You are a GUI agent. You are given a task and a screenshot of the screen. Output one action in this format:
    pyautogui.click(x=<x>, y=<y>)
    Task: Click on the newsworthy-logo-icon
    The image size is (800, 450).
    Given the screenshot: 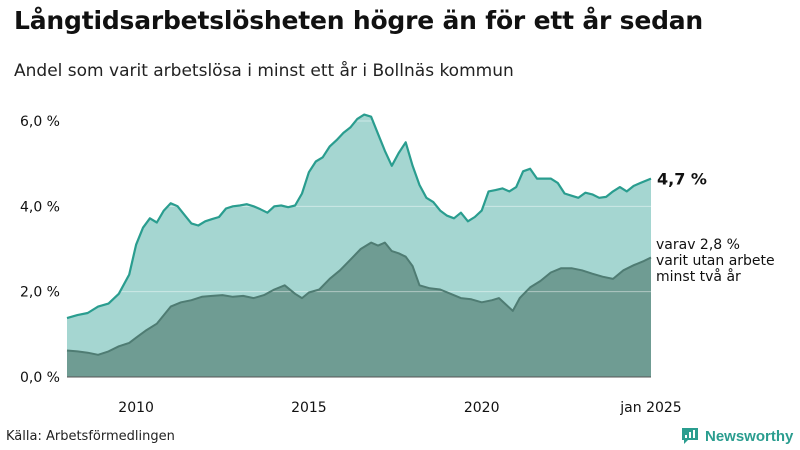 What is the action you would take?
    pyautogui.click(x=690, y=436)
    